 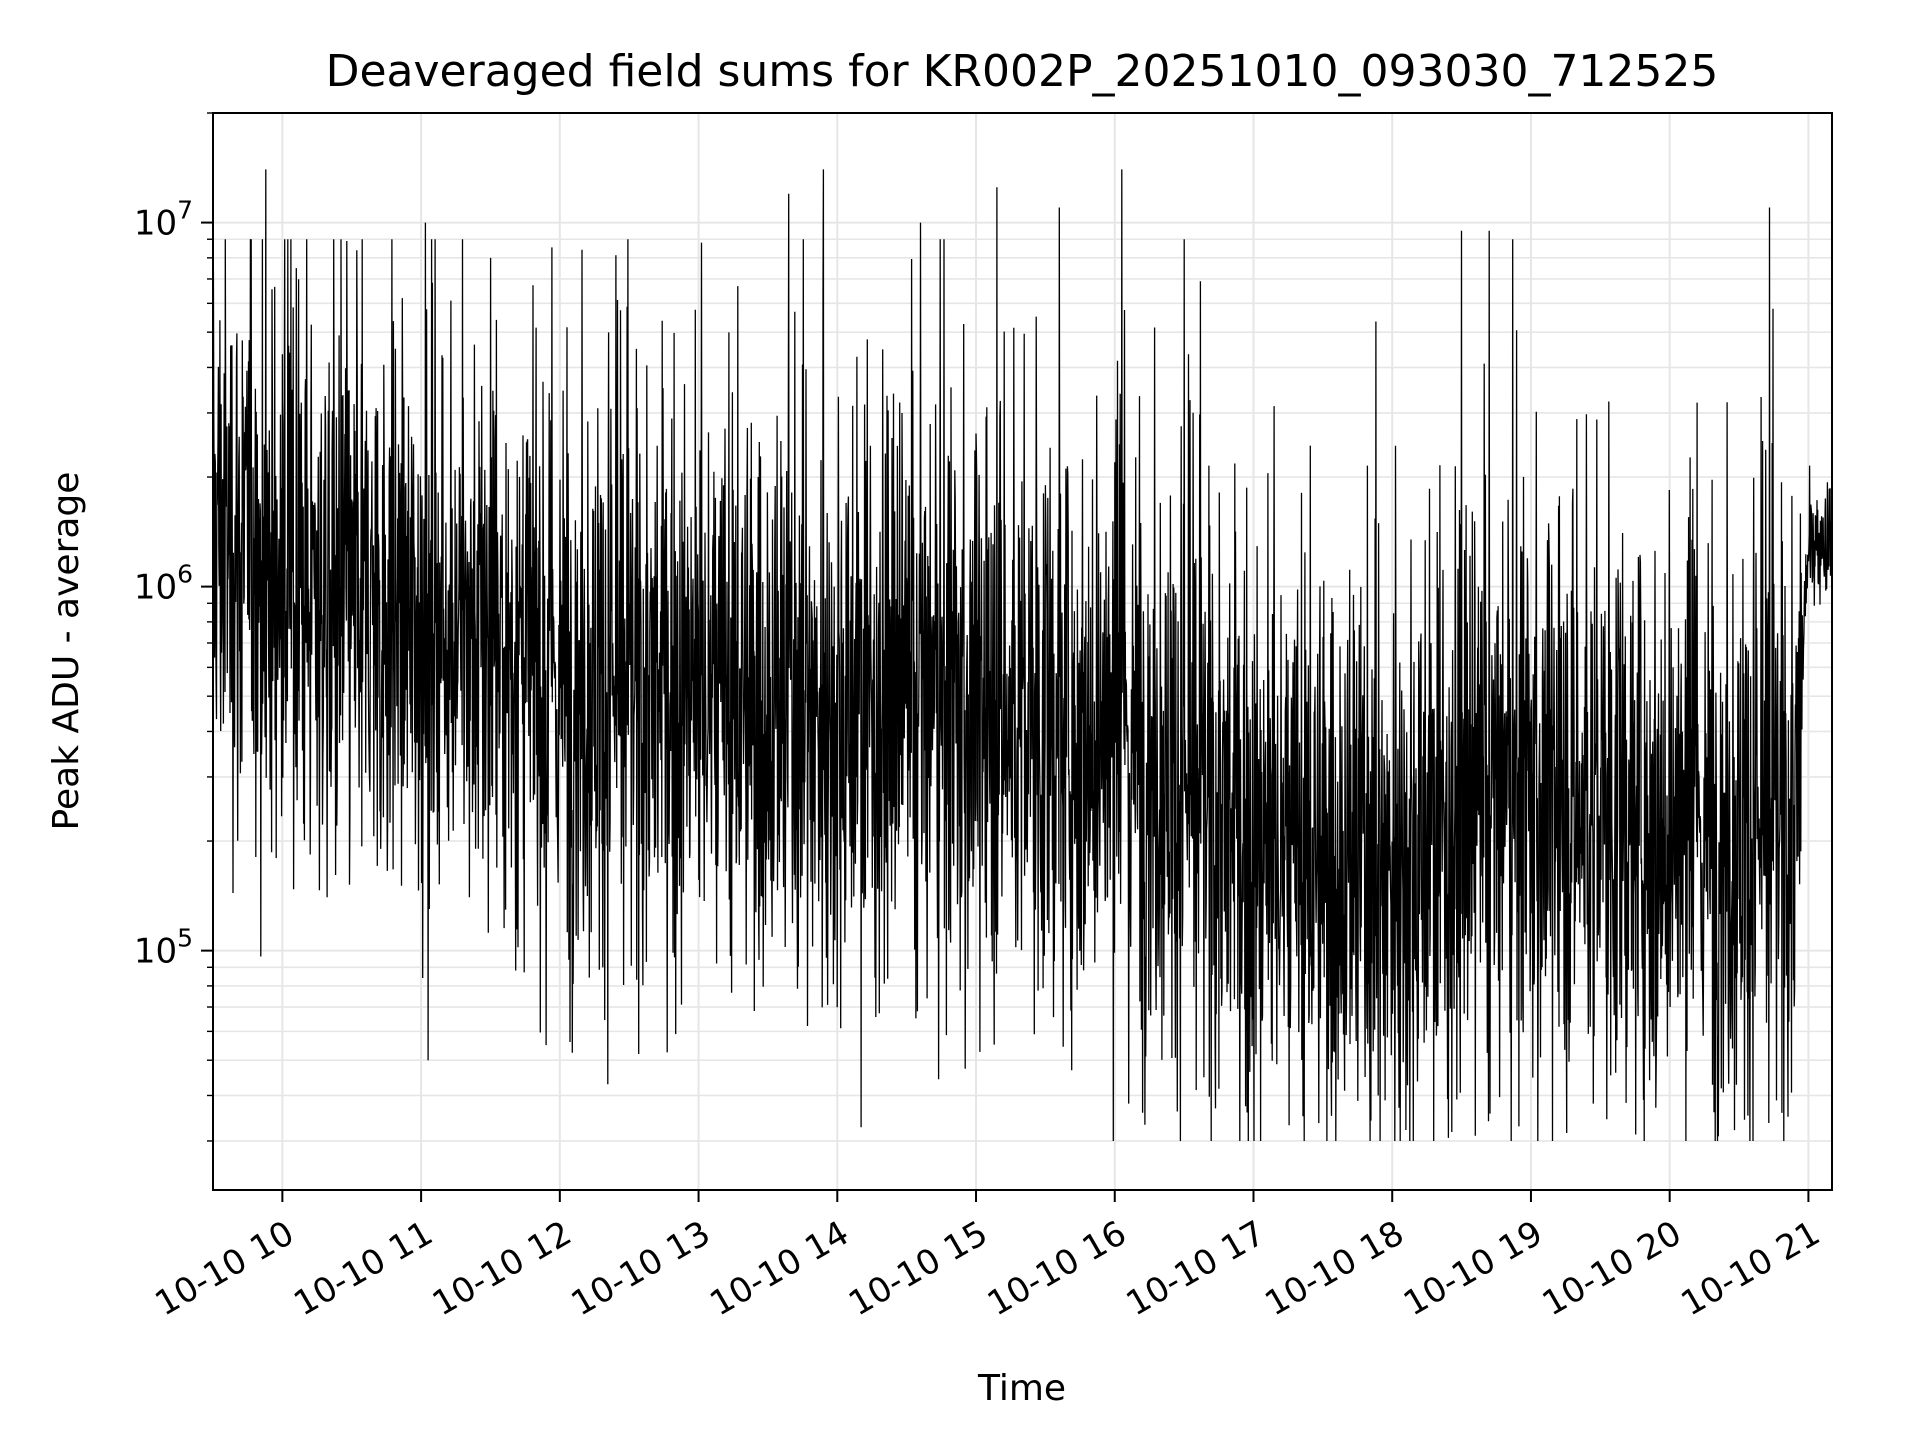 What do you see at coordinates (363, 1268) in the screenshot?
I see `x-tick-label: 10-10 11` at bounding box center [363, 1268].